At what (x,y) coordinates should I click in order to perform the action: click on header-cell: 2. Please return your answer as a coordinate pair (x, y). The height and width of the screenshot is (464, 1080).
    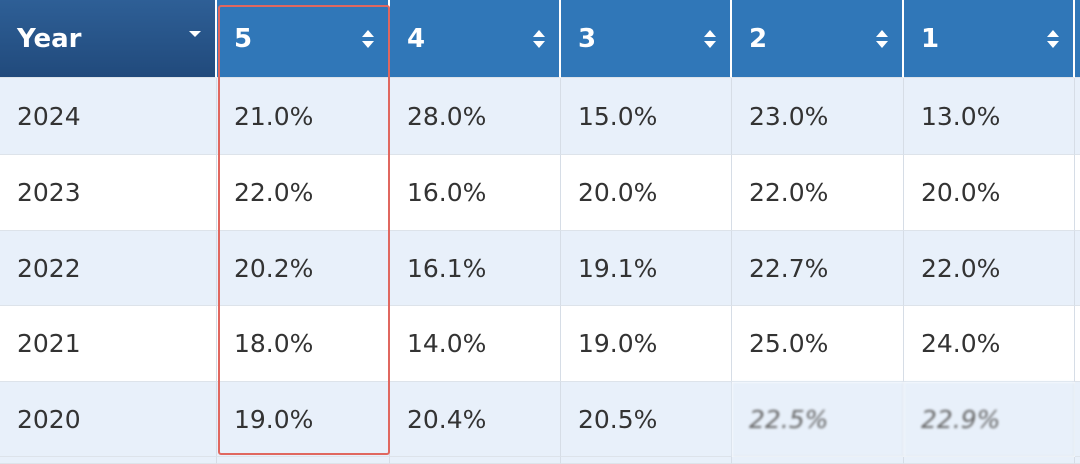
    Looking at the image, I should click on (818, 39).